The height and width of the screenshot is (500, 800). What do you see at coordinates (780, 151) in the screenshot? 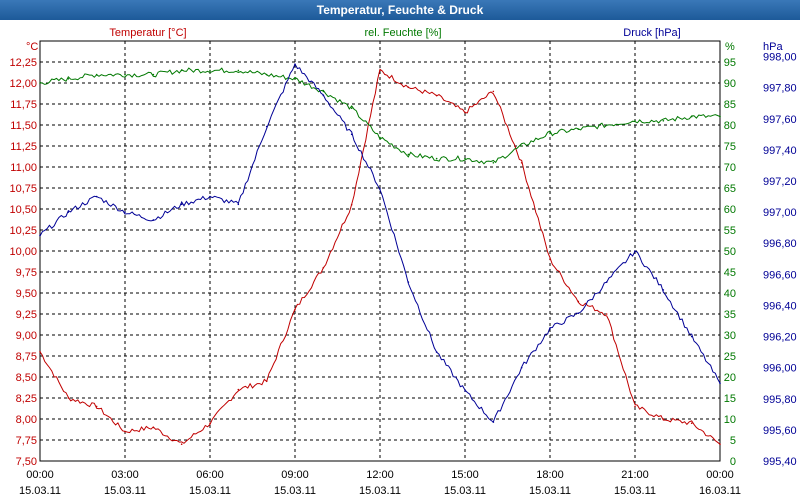
I see `y-tick-pressure: 997,40` at bounding box center [780, 151].